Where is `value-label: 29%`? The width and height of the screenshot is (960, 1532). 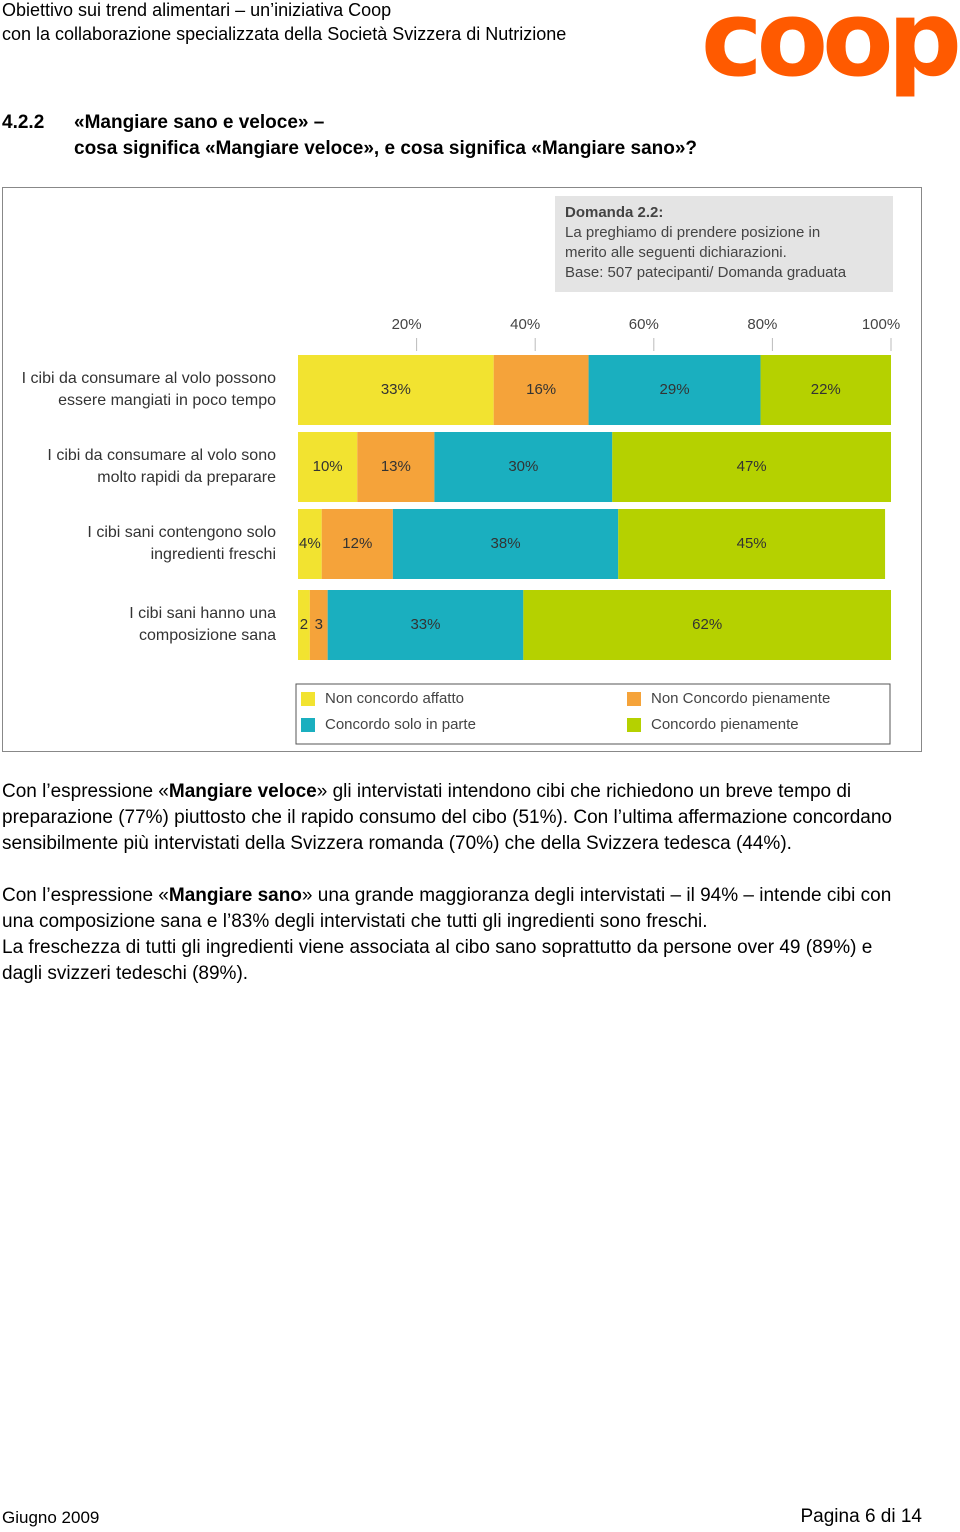
value-label: 29% is located at coordinates (675, 389).